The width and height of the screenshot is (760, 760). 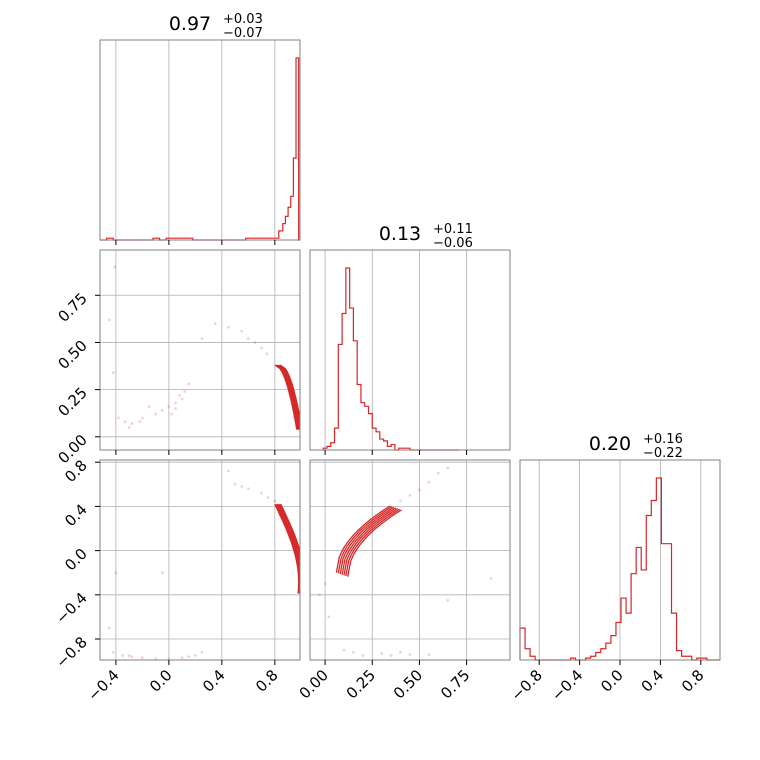 What do you see at coordinates (455, 684) in the screenshot?
I see `x-tick-label: 0.75` at bounding box center [455, 684].